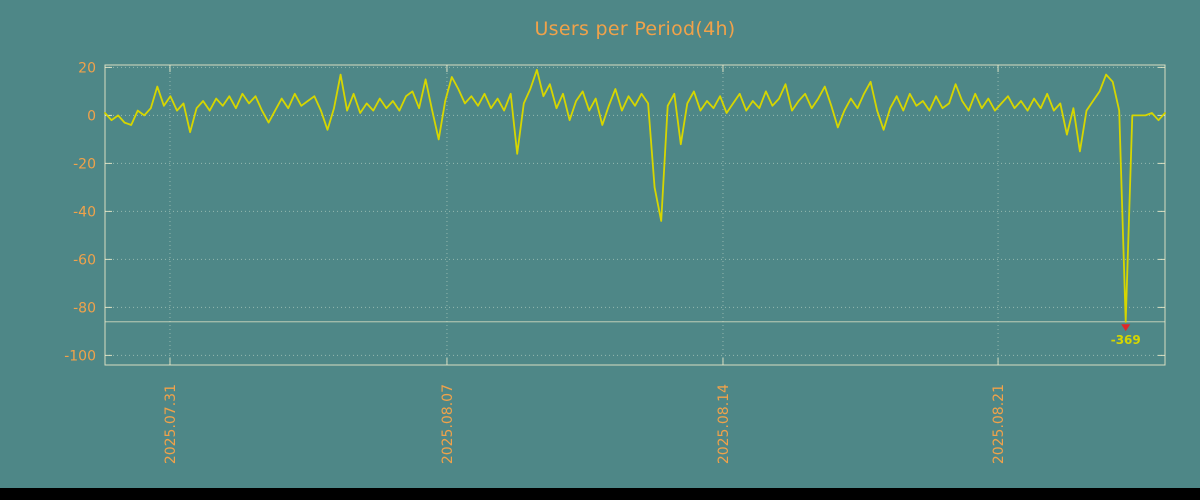 The height and width of the screenshot is (500, 1200). I want to click on bottom-bar, so click(600, 494).